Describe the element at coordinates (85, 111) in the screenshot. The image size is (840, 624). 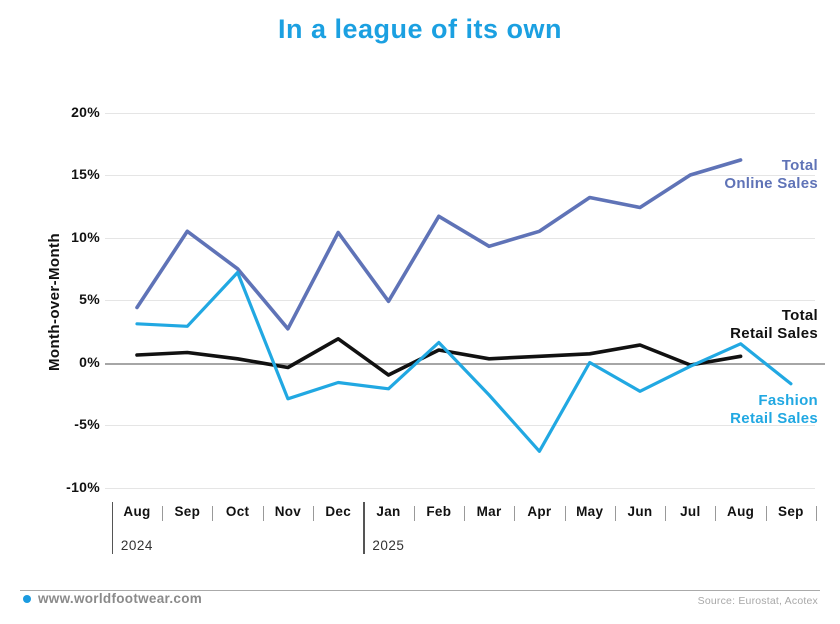
I see `y-tick-label: 20%` at that location.